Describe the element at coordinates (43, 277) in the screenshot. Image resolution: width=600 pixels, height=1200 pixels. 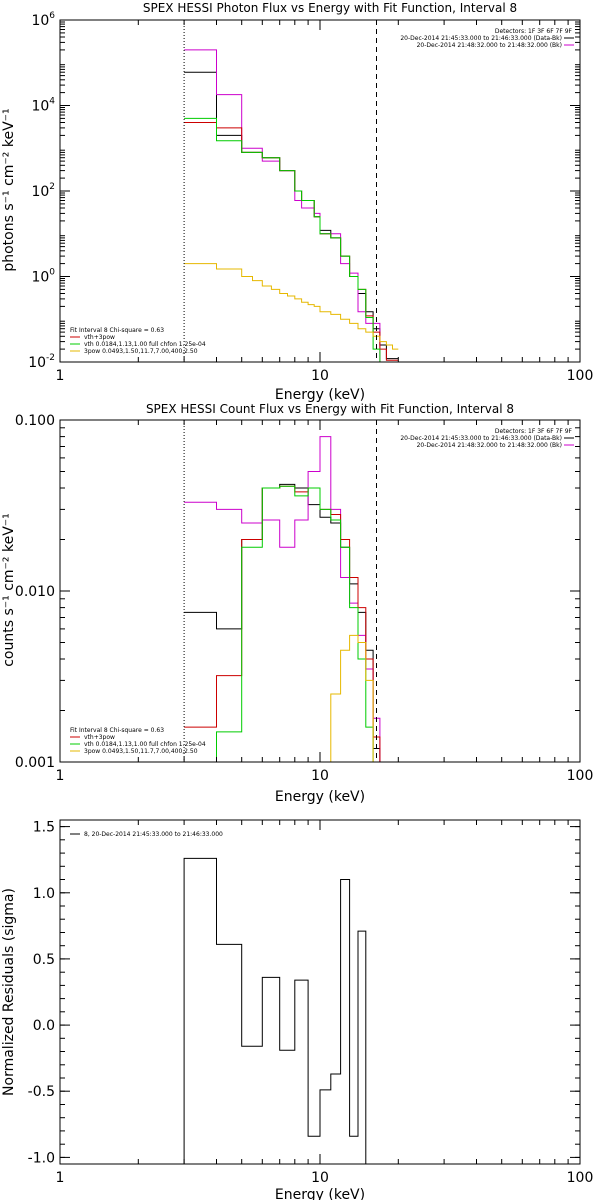
I see `y-tick-label: 10⁰` at that location.